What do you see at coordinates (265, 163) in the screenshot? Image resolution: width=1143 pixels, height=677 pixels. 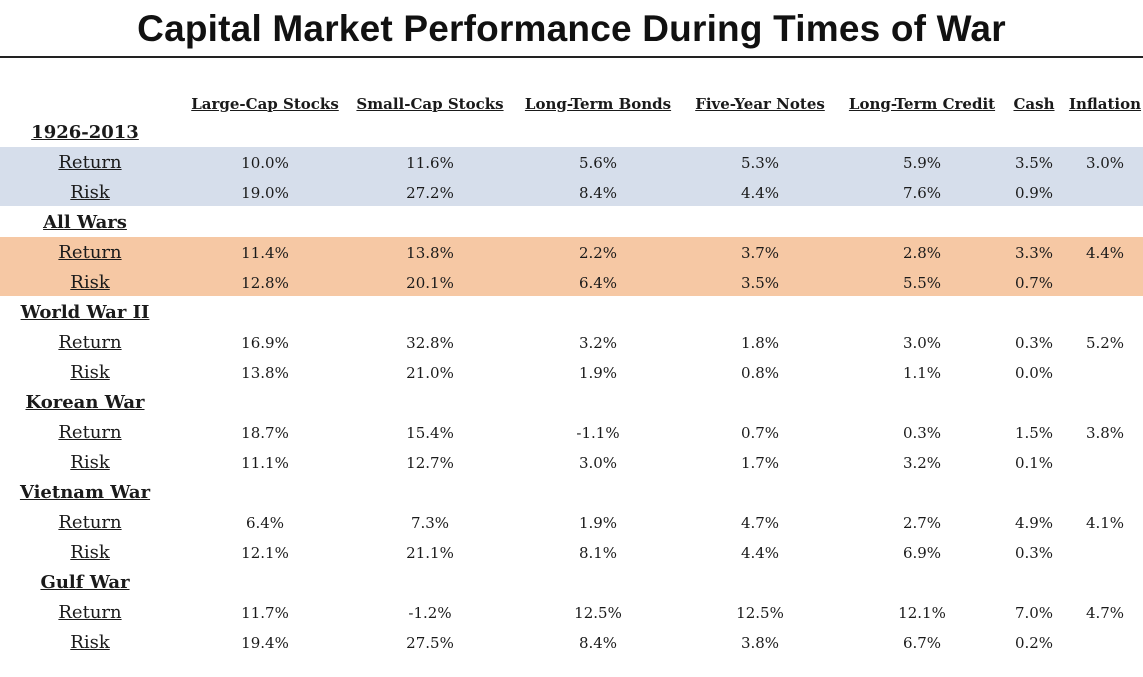 I see `table-cell: 10.0%` at bounding box center [265, 163].